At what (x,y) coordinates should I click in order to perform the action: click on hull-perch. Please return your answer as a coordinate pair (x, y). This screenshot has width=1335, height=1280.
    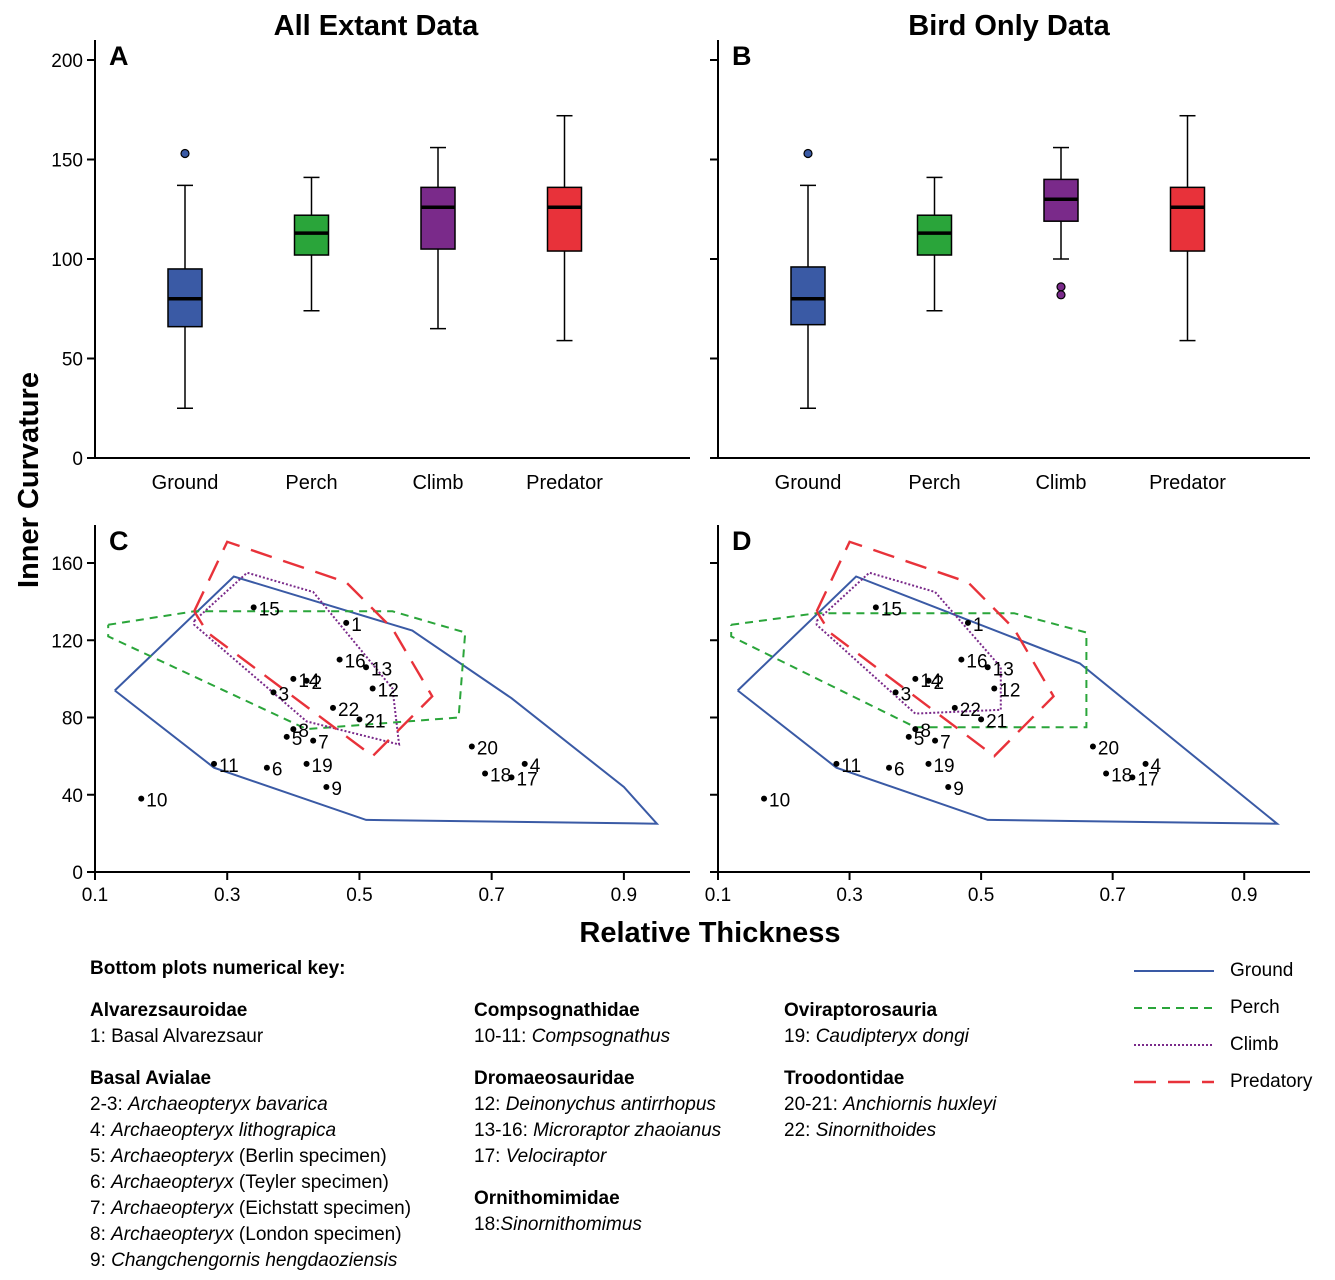
    Looking at the image, I should click on (287, 670).